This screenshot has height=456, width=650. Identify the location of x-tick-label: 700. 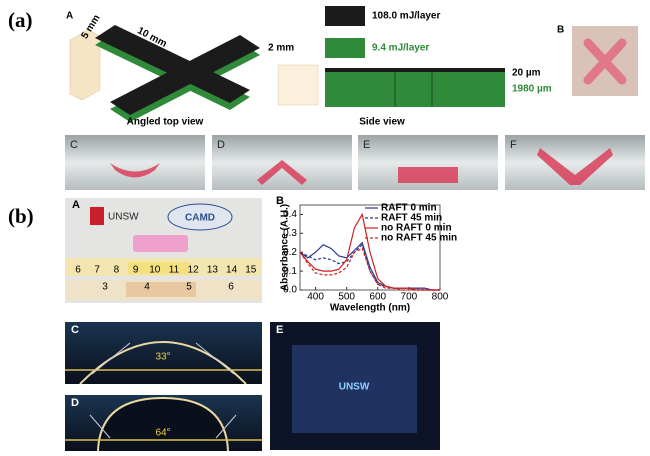
(409, 297).